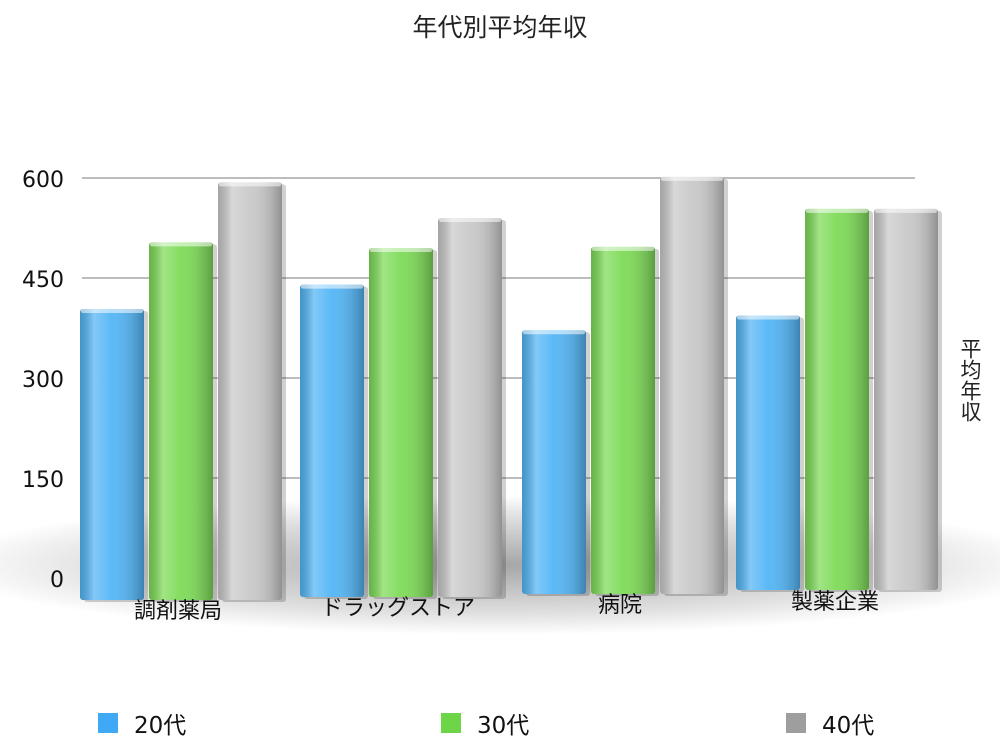 Image resolution: width=1000 pixels, height=746 pixels. What do you see at coordinates (620, 605) in the screenshot?
I see `x-tick-label: 病院` at bounding box center [620, 605].